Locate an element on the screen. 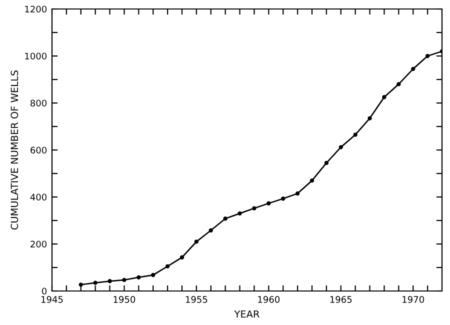  y-tick-label: 800 is located at coordinates (38, 103).